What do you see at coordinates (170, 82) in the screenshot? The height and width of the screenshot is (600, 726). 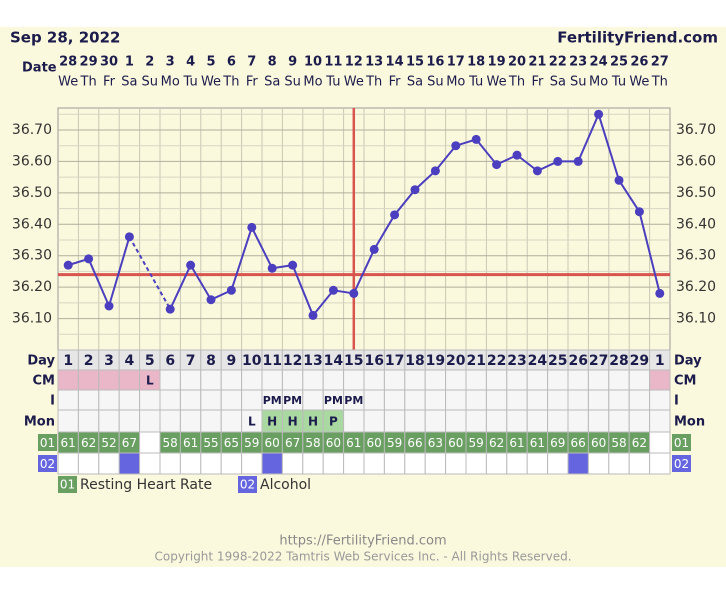 I see `weekday: Mo` at bounding box center [170, 82].